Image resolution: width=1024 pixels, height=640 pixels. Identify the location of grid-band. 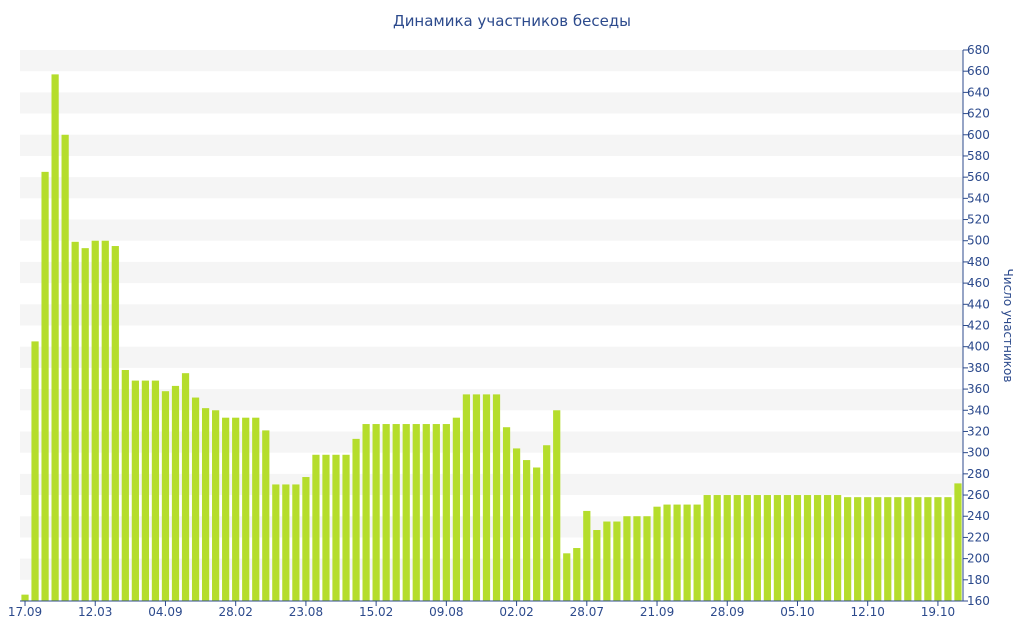
(491, 145).